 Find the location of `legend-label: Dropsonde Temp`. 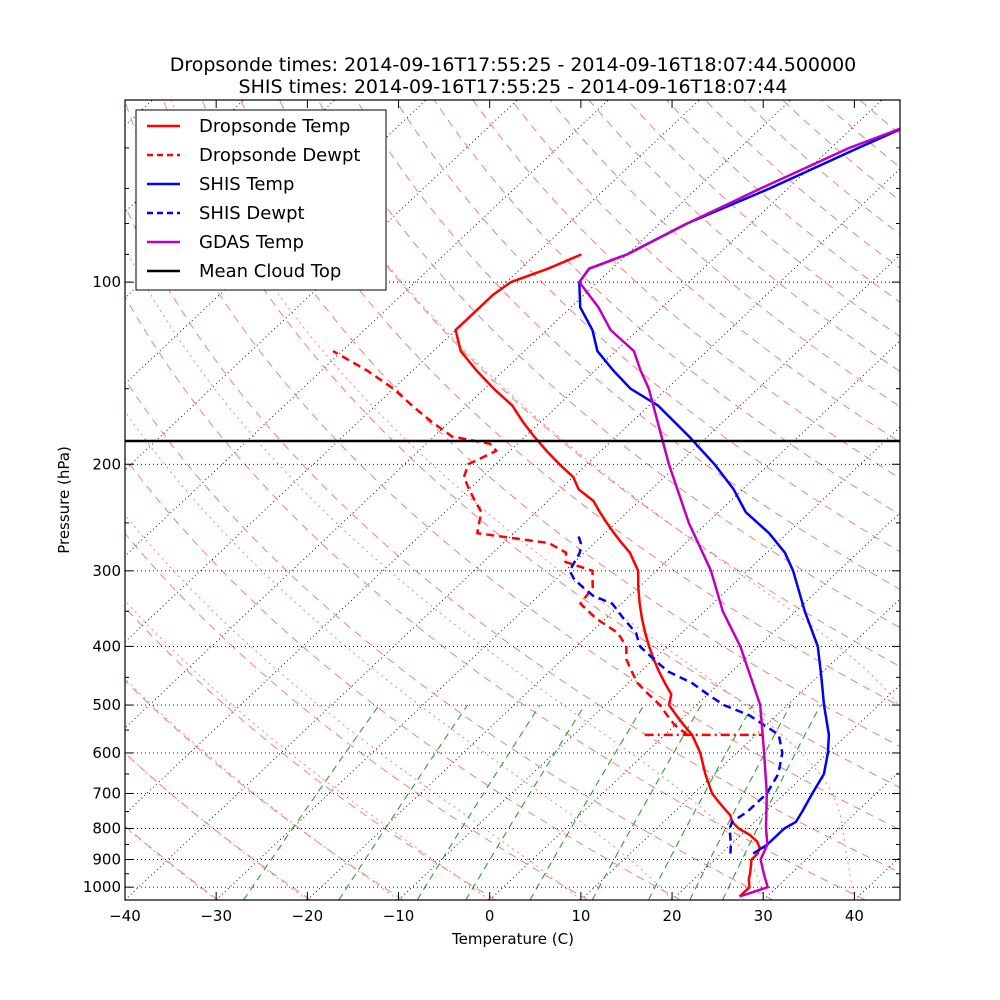

legend-label: Dropsonde Temp is located at coordinates (274, 126).